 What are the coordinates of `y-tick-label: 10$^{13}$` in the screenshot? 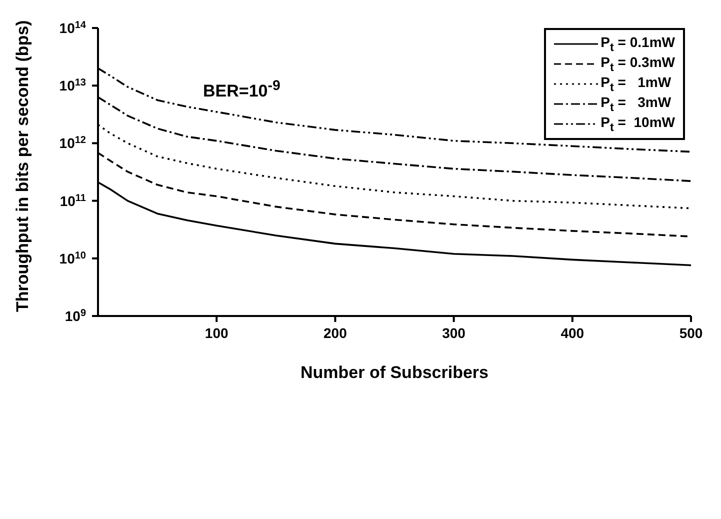 It's located at (72, 85).